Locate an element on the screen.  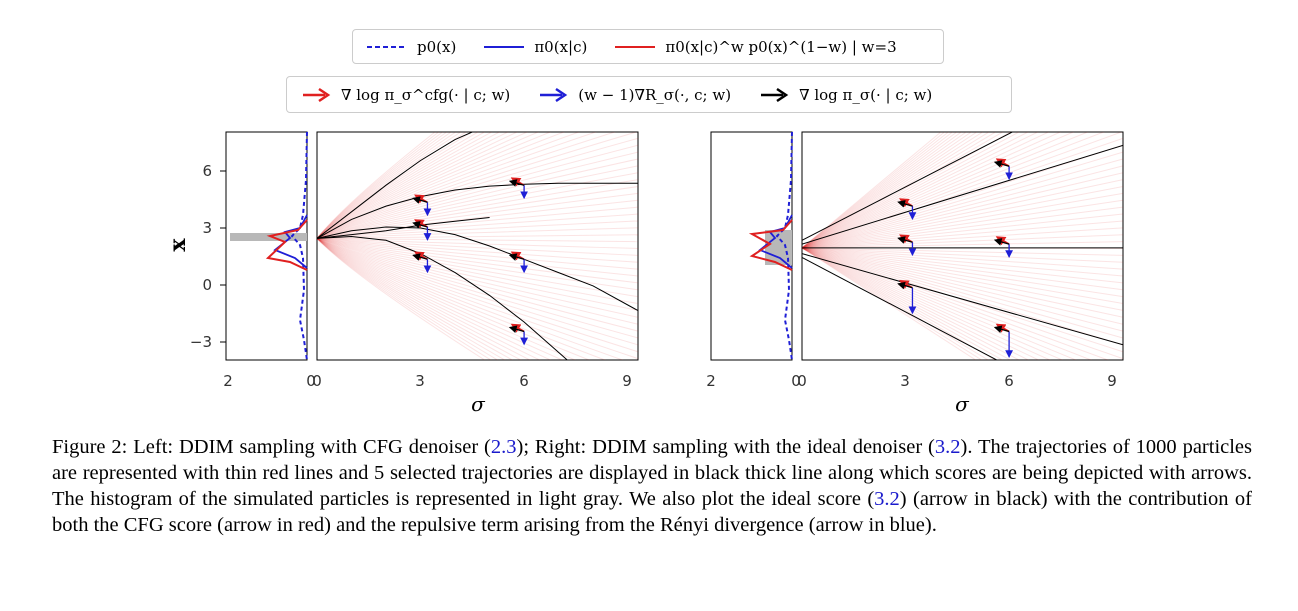
xtick-3-left: 3 is located at coordinates (420, 381).